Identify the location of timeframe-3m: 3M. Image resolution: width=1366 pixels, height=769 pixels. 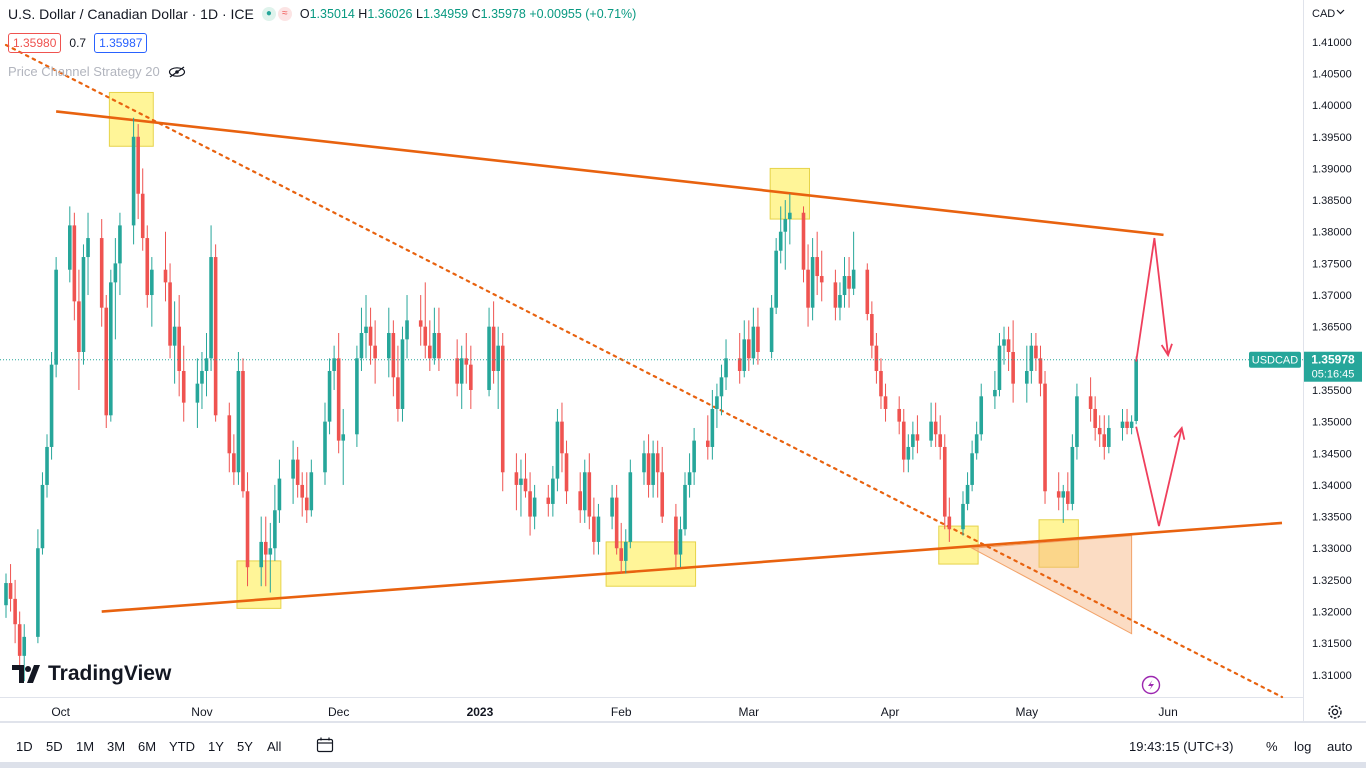
(116, 746).